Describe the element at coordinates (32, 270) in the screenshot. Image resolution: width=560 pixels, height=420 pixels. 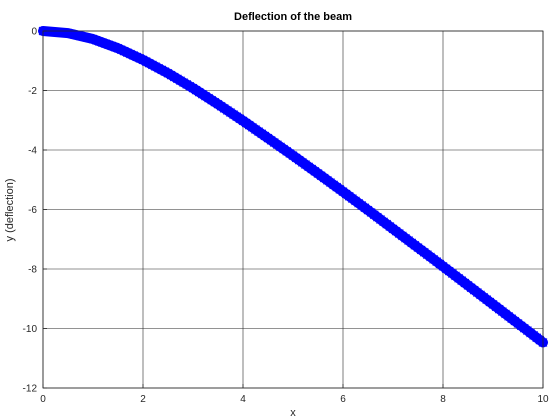
I see `y-tick-label: -8` at that location.